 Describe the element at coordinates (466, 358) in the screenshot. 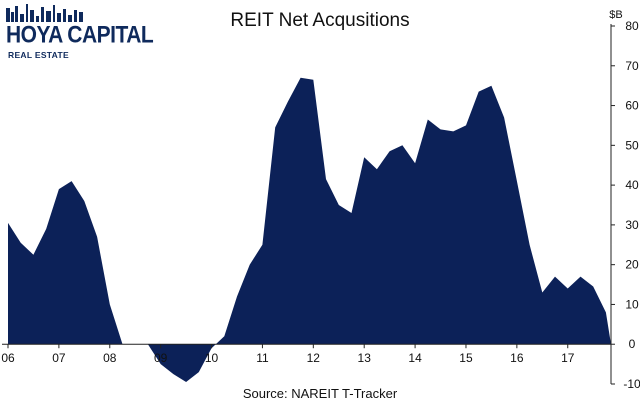

I see `x-tick-label: 15` at that location.